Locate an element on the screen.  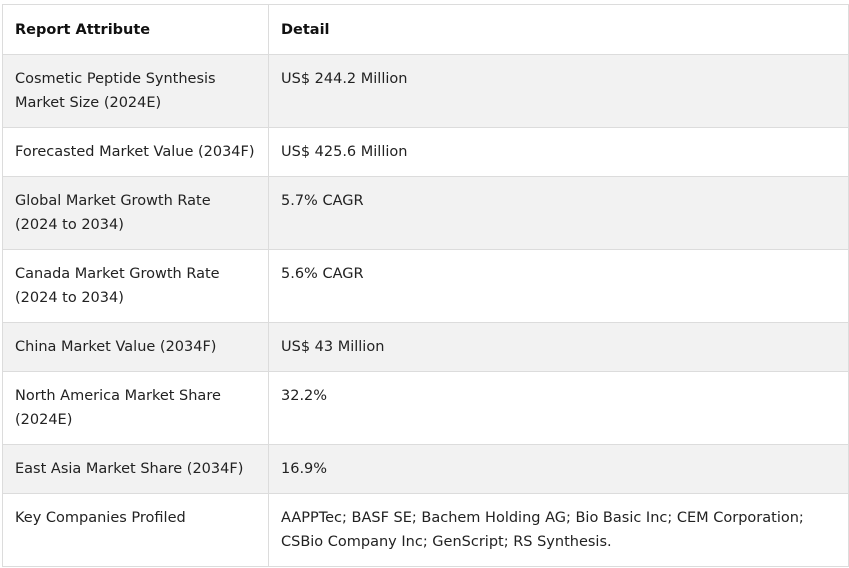
row-detail: 16.9% is located at coordinates (558, 469).